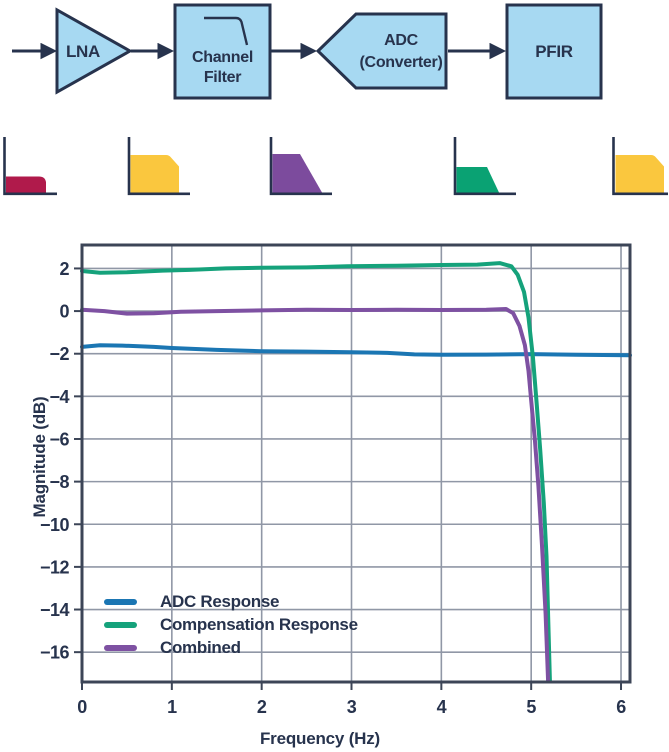  What do you see at coordinates (59, 482) in the screenshot?
I see `y-tick-label--8: −8` at bounding box center [59, 482].